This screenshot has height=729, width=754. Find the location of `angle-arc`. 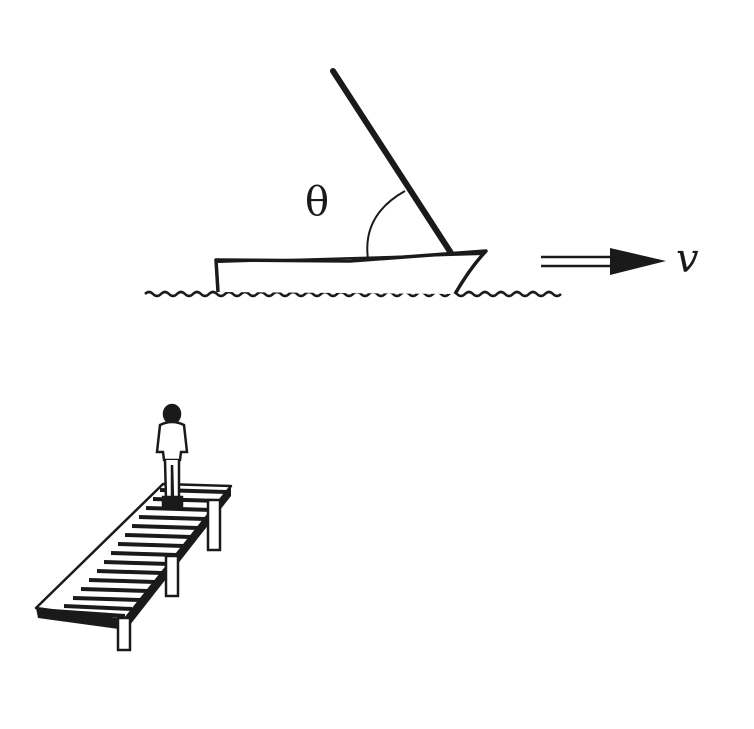

angle-arc is located at coordinates (386, 225).